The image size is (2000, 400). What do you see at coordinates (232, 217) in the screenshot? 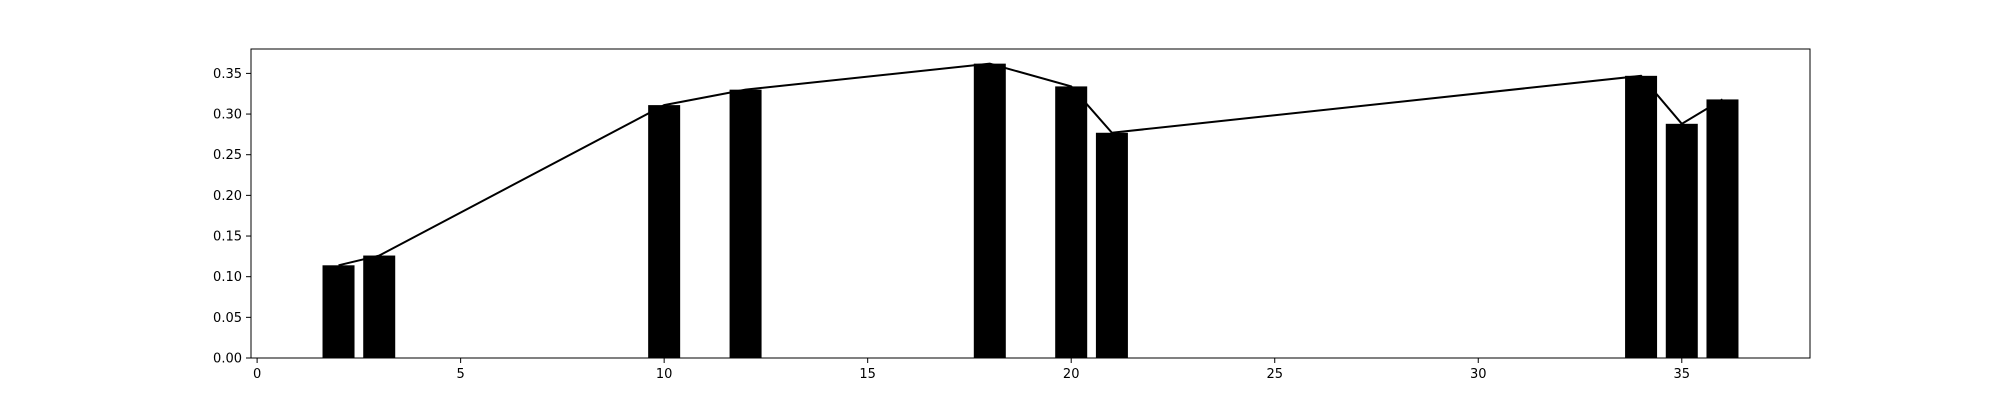
I see `y-axis: 0.00 0.05 0.10 0.15 0.20 0.25 0.30 0.35` at bounding box center [232, 217].